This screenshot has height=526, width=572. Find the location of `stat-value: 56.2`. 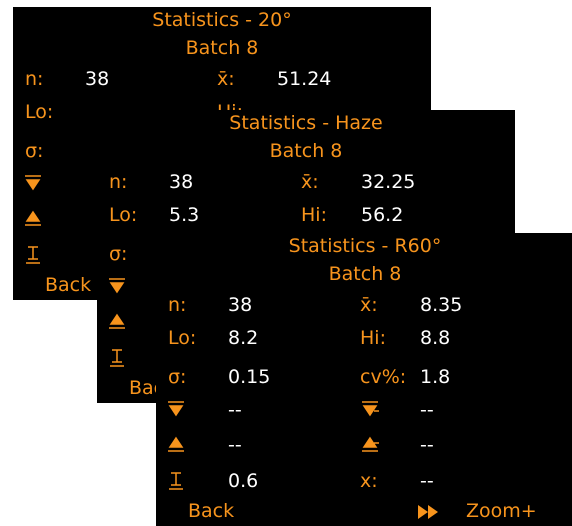

stat-value: 56.2 is located at coordinates (382, 215).